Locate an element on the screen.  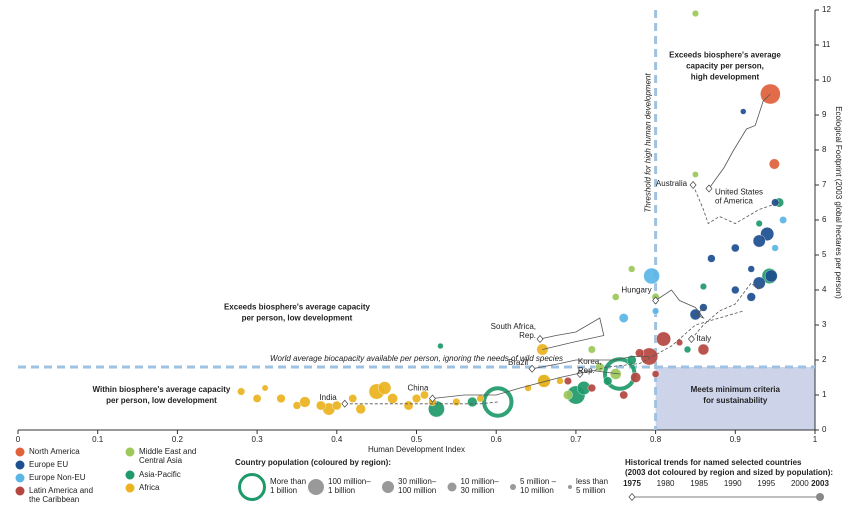
population-legend-label: 100 million is located at coordinates (417, 490).